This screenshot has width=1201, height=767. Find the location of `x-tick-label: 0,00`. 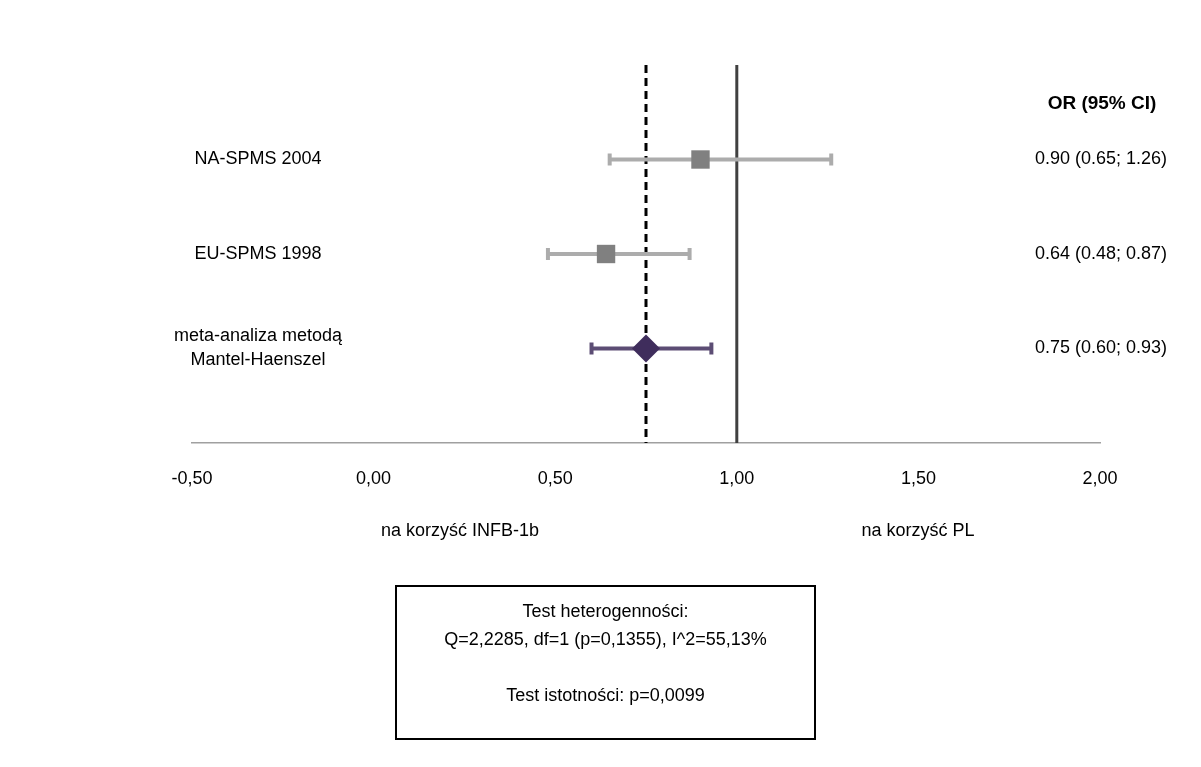

x-tick-label: 0,00 is located at coordinates (374, 477).